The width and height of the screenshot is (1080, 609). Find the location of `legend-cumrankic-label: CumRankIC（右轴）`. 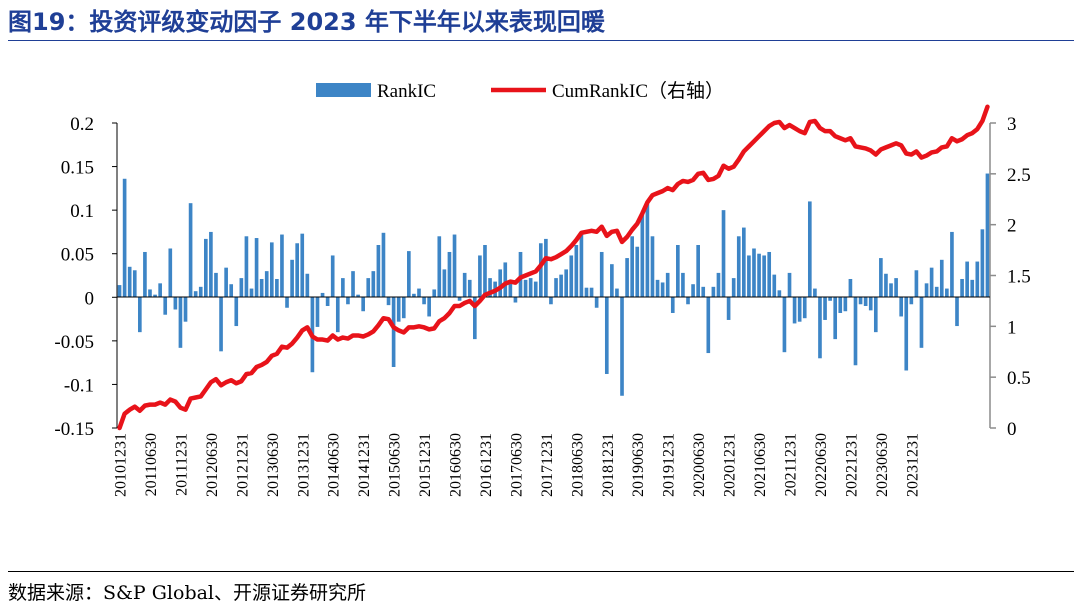

legend-cumrankic-label: CumRankIC（右轴） is located at coordinates (638, 91).